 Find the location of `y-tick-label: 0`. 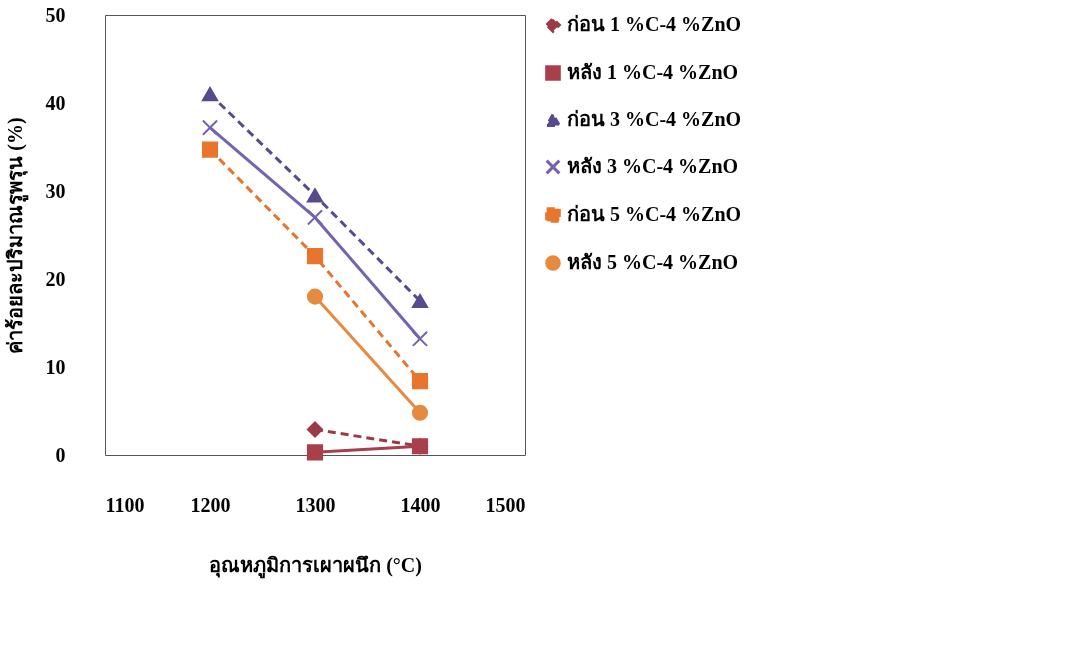

y-tick-label: 0 is located at coordinates (60, 454).